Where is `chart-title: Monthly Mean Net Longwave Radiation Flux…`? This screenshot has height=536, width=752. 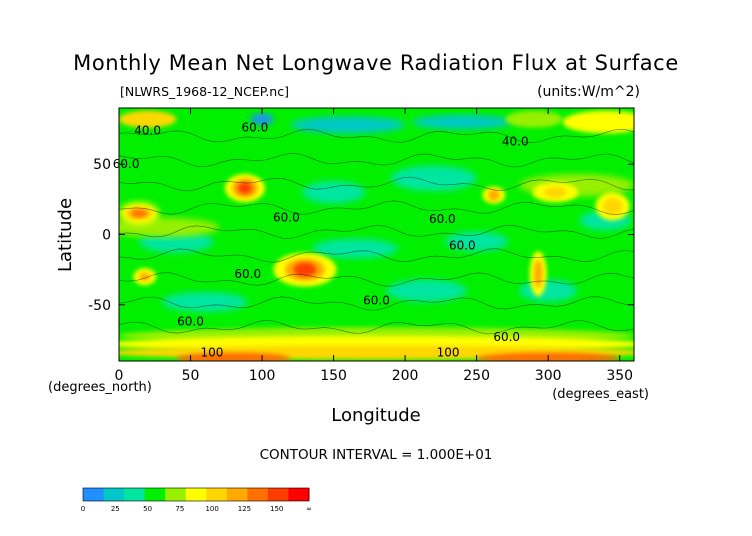
chart-title: Monthly Mean Net Longwave Radiation Flux… is located at coordinates (376, 63).